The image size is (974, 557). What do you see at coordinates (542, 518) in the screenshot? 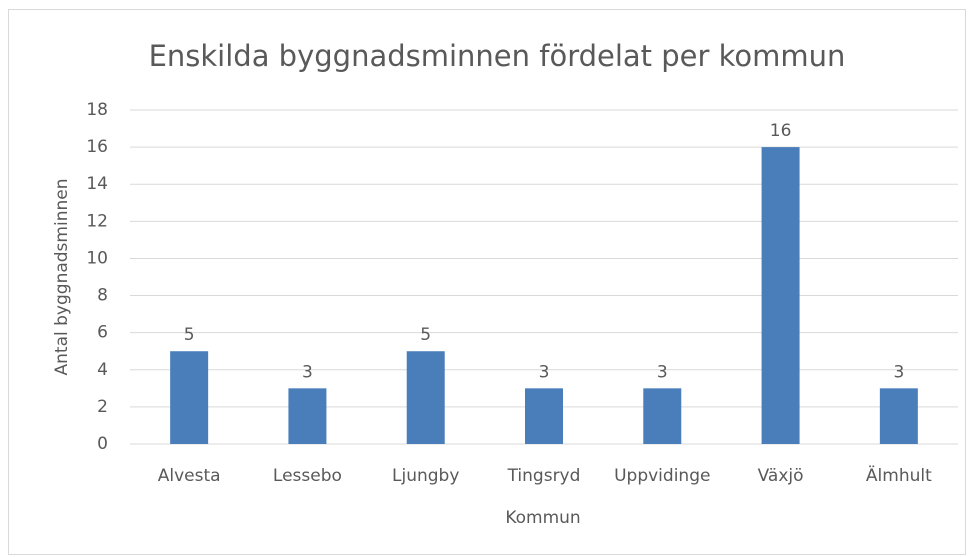
I see `x-axis-title: Kommun` at bounding box center [542, 518].